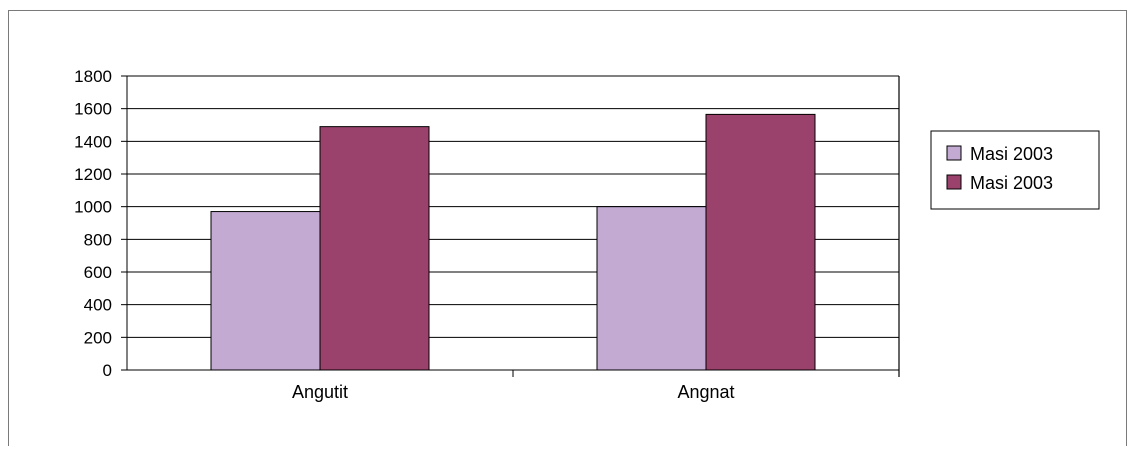 The width and height of the screenshot is (1131, 451). I want to click on y-tick-label: 1000, so click(93, 207).